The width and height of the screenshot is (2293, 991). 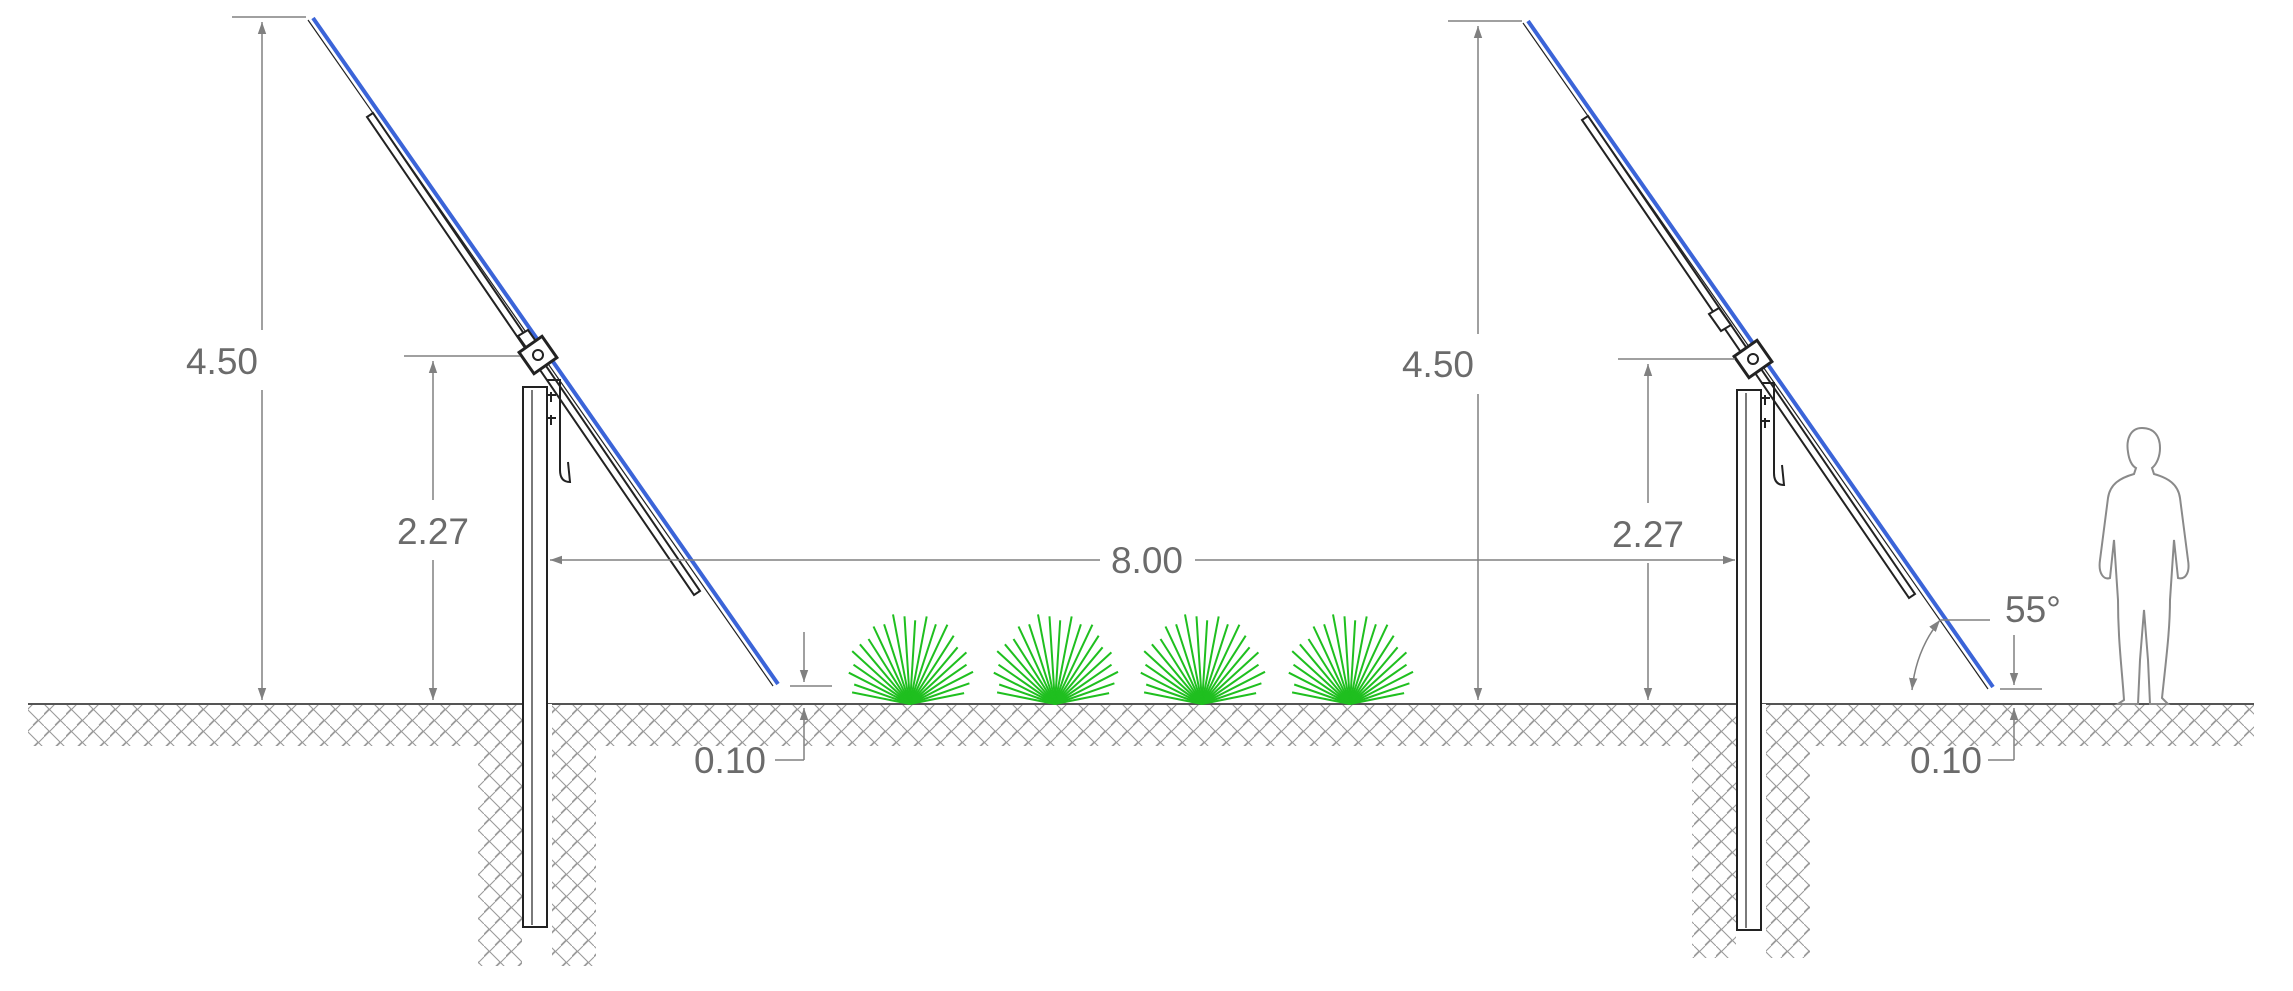 What do you see at coordinates (1753, 359) in the screenshot?
I see `right-pivot-box` at bounding box center [1753, 359].